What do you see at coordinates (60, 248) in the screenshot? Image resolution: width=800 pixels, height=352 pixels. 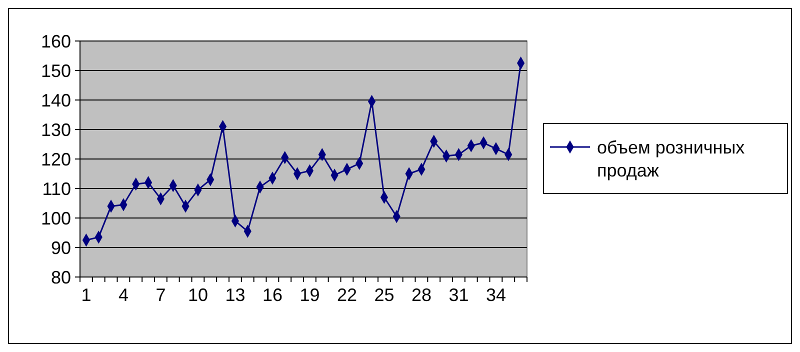 I see `y-tick-label: 90` at bounding box center [60, 248].